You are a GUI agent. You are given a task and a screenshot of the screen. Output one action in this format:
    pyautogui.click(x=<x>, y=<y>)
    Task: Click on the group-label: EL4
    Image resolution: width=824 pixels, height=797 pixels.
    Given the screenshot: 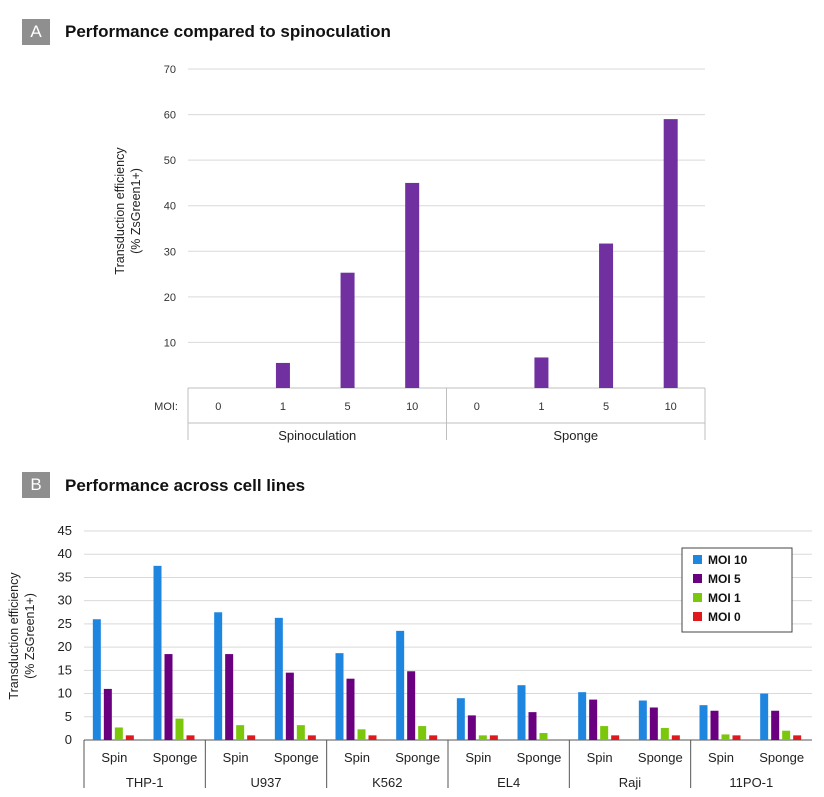 What is the action you would take?
    pyautogui.click(x=508, y=782)
    